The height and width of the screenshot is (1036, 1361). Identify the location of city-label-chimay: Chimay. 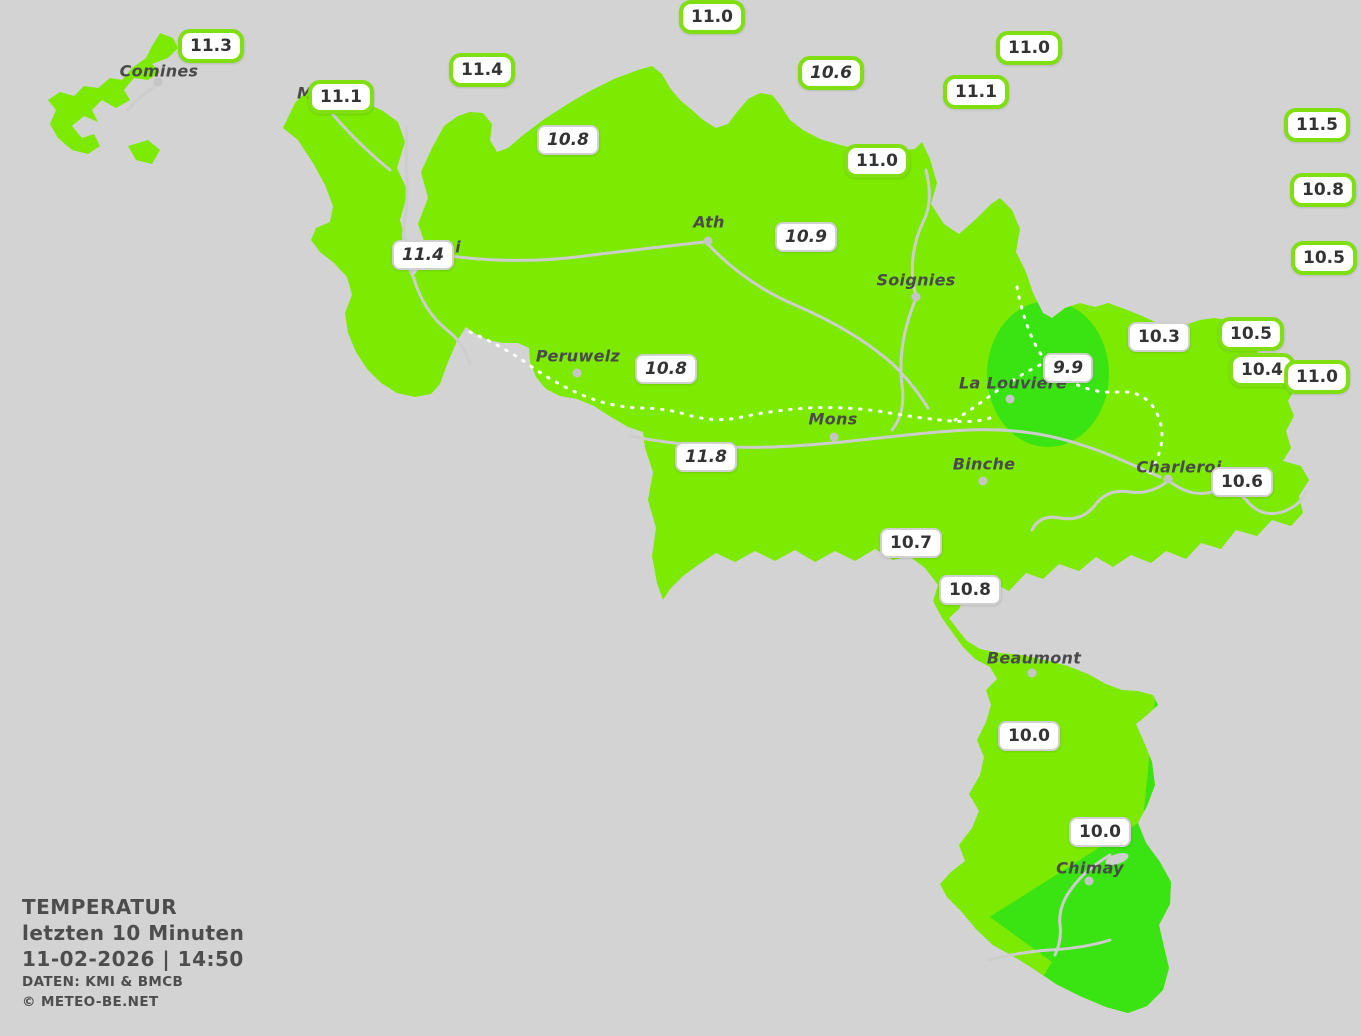
(1090, 868).